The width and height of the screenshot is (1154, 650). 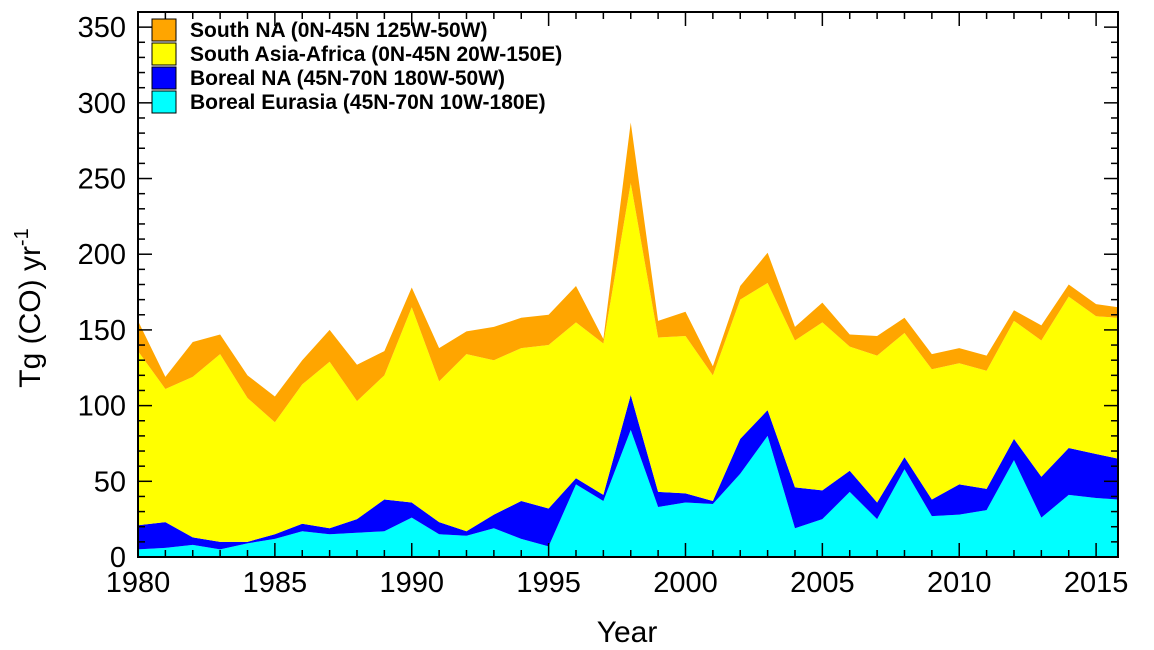 I want to click on y-tick-label: 0, so click(x=118, y=558).